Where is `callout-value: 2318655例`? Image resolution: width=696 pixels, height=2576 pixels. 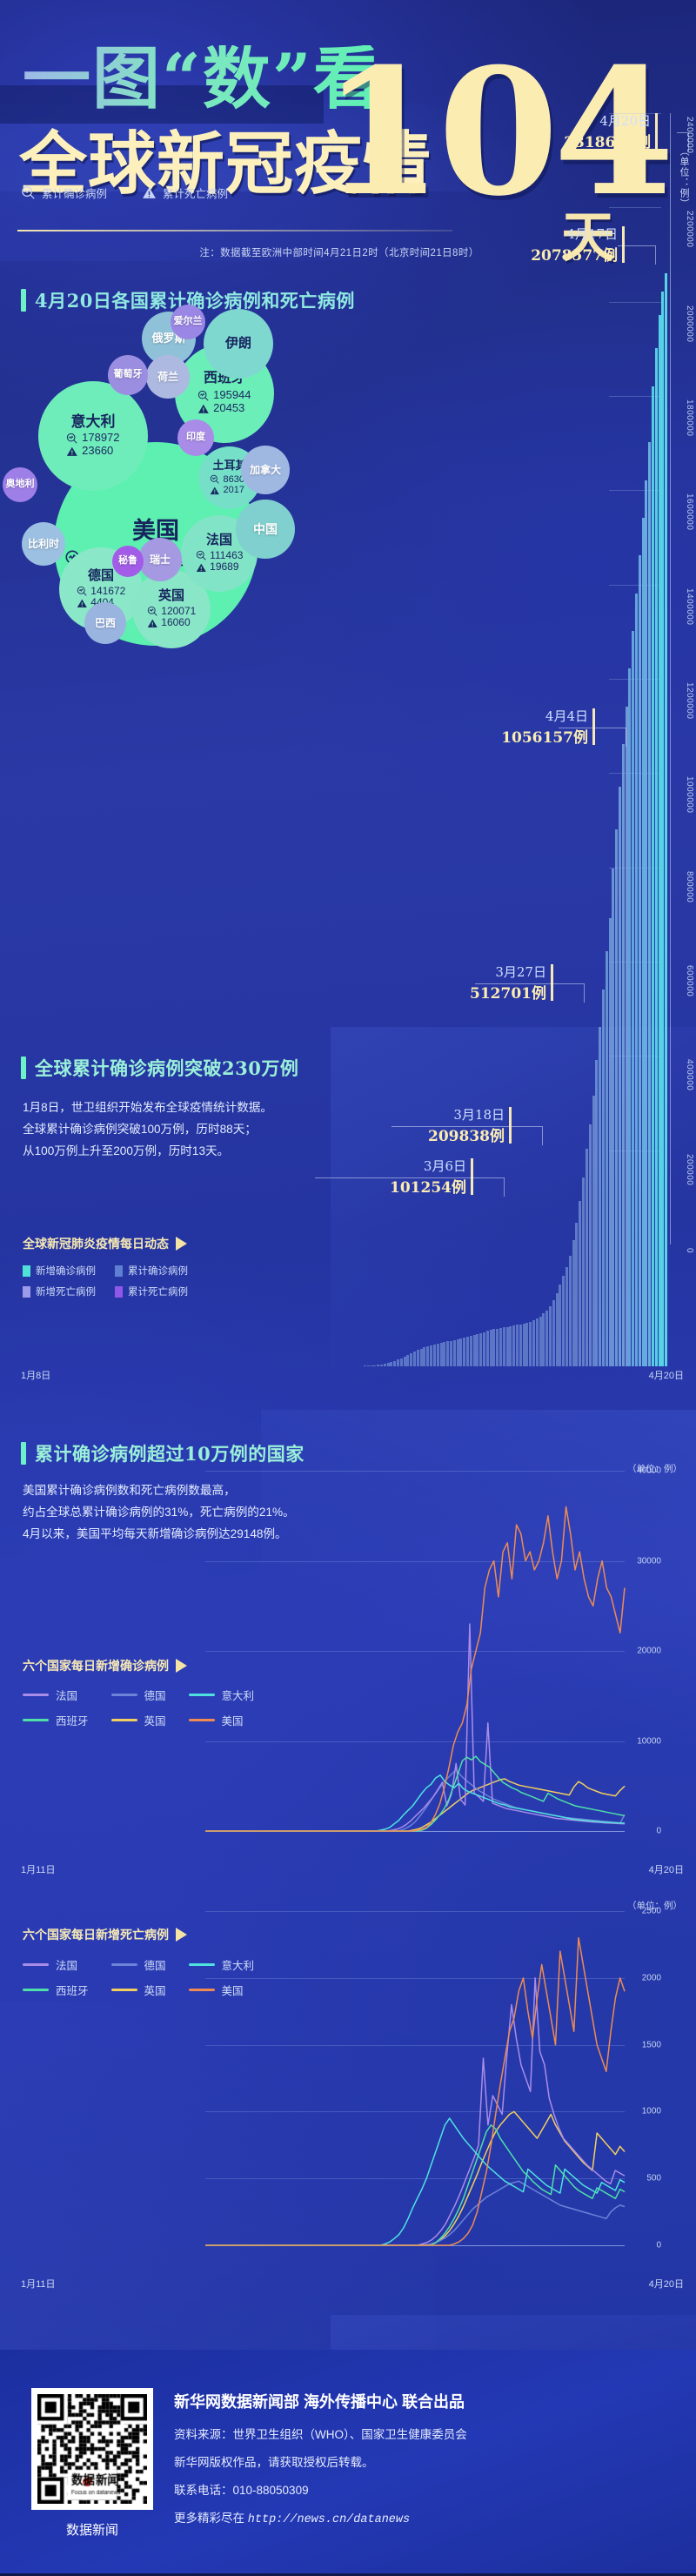 callout-value: 2318655例 is located at coordinates (607, 143).